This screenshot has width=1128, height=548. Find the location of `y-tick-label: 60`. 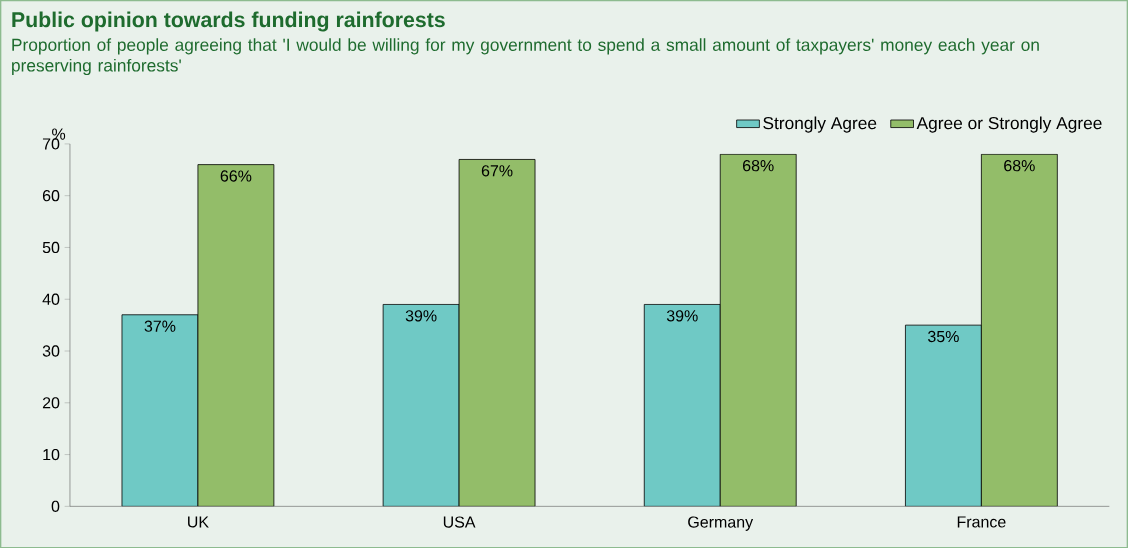

y-tick-label: 60 is located at coordinates (51, 195).